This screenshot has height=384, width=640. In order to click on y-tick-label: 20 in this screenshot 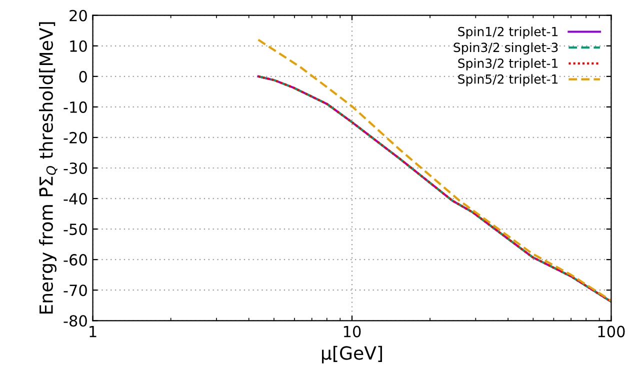, I will do `click(78, 16)`.